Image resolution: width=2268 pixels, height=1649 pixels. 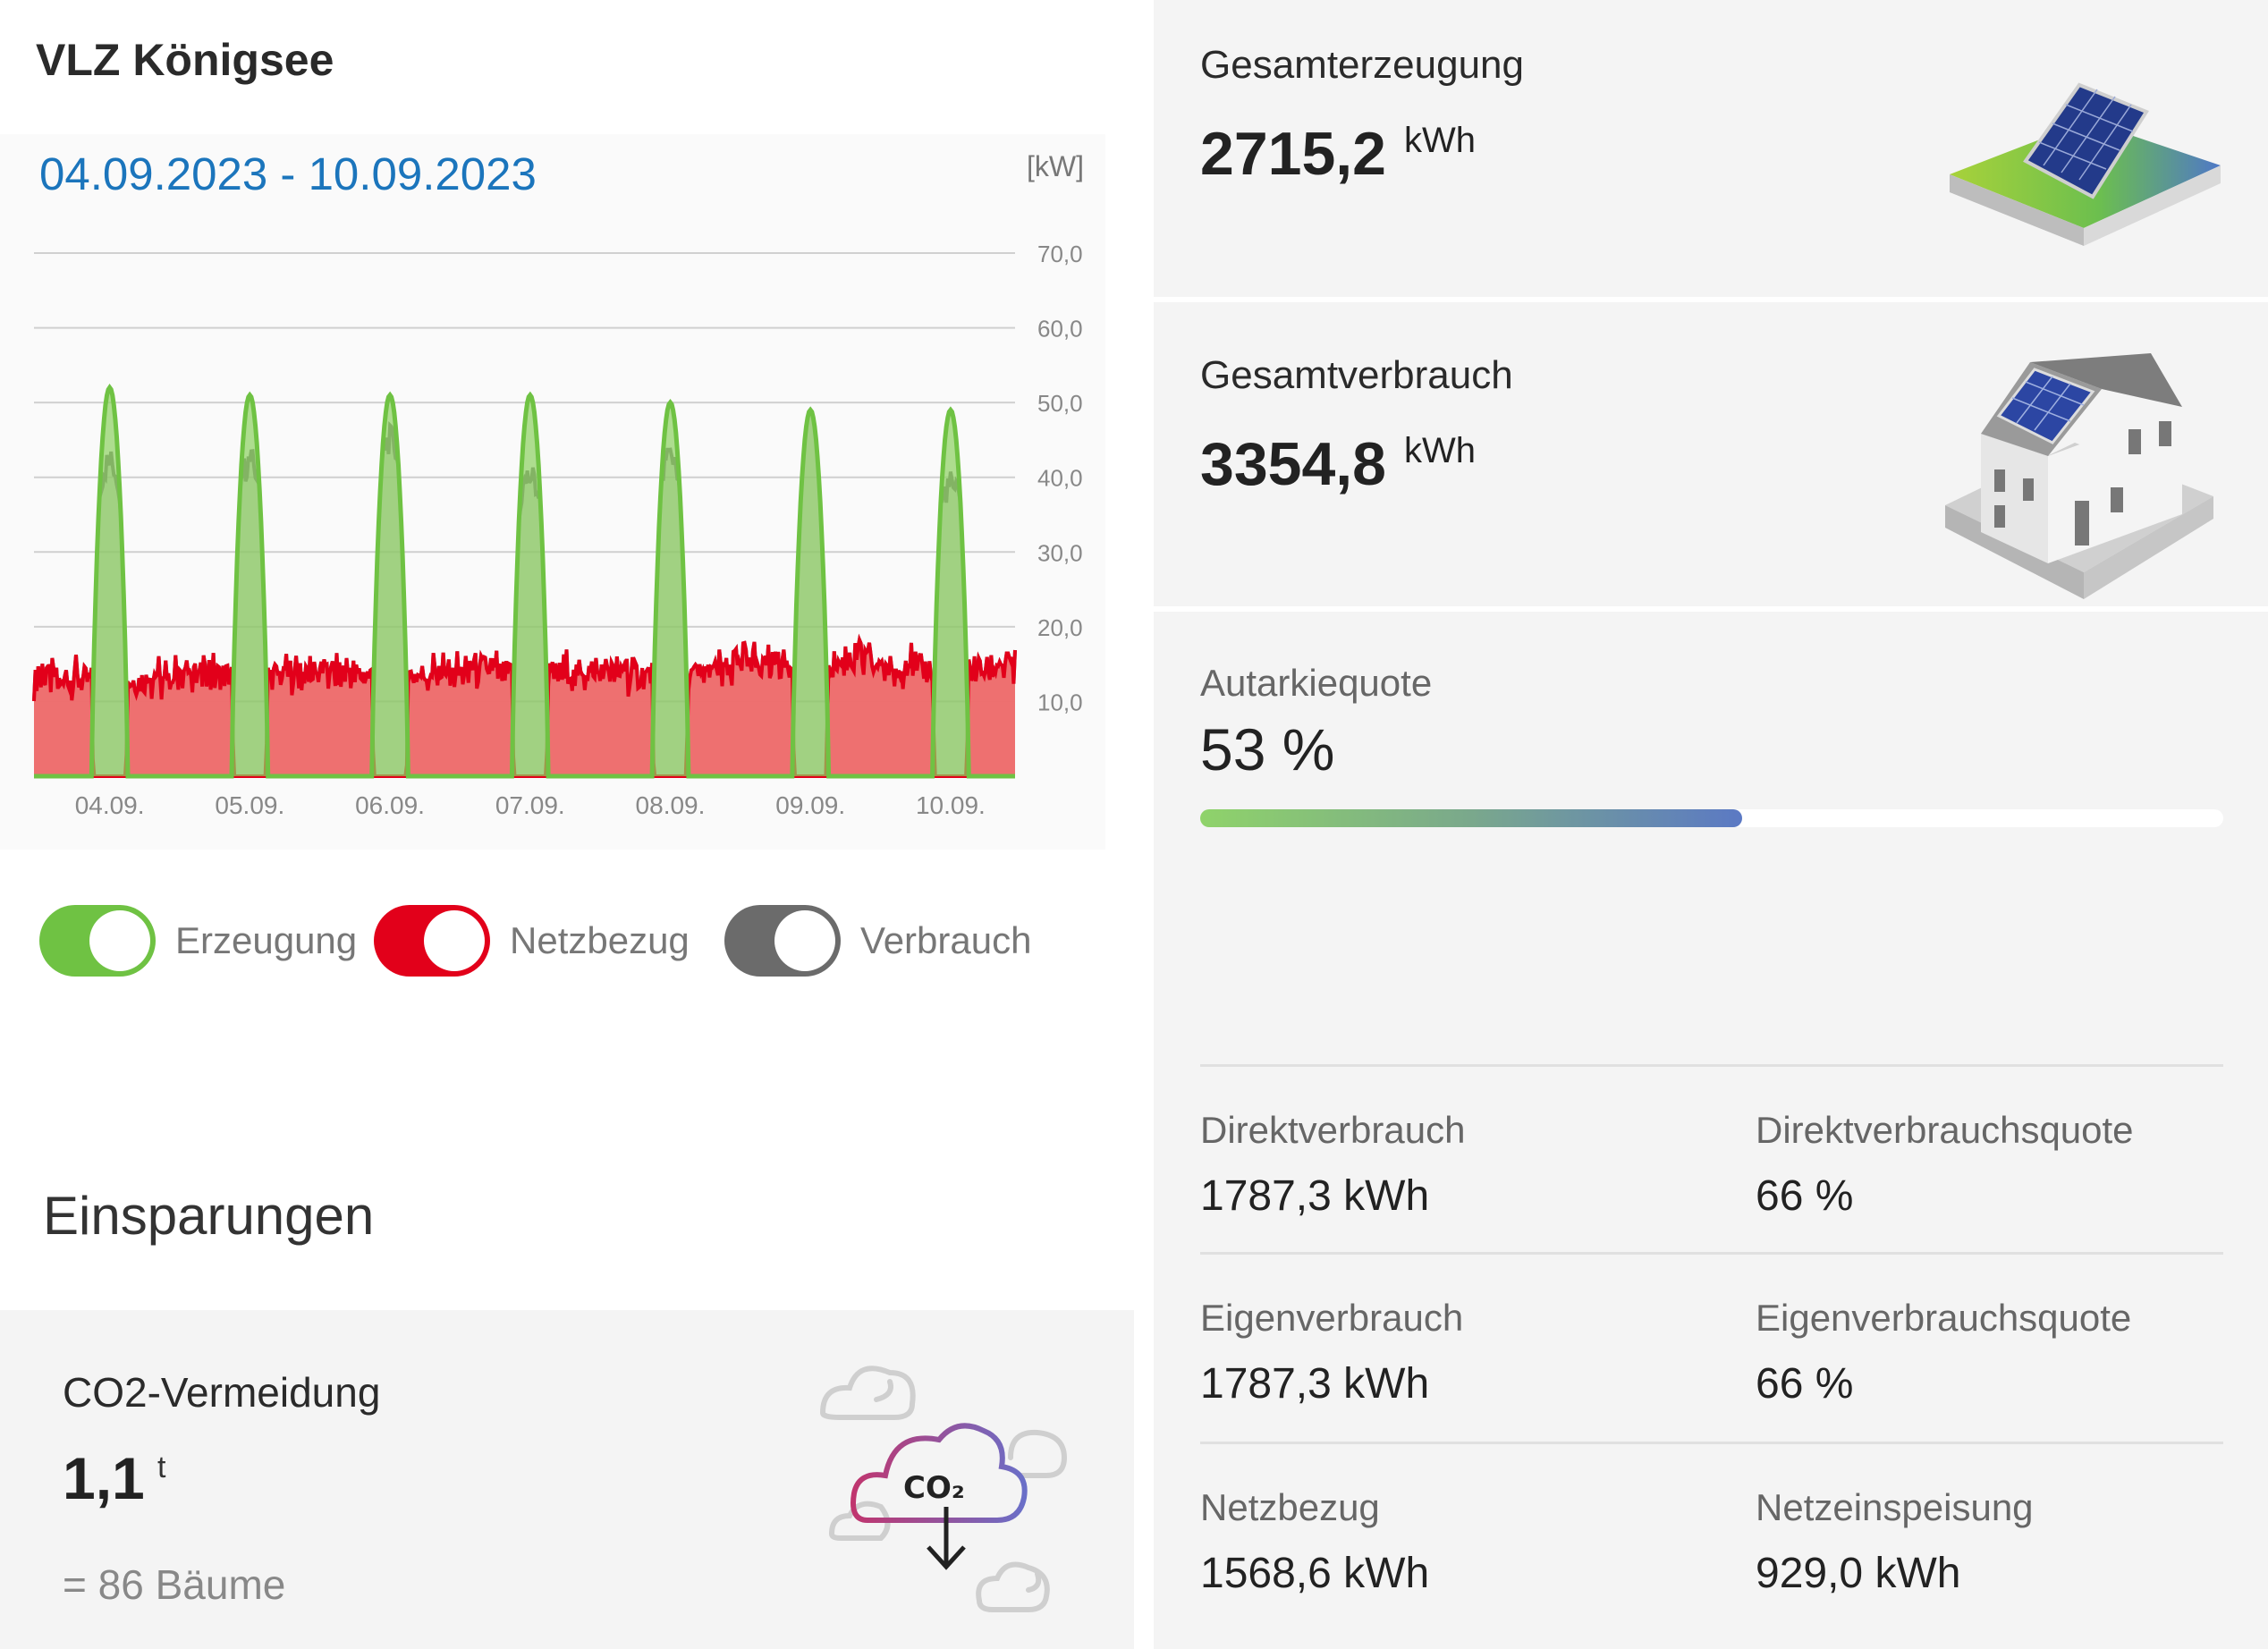 I want to click on series-erzeugung-area, so click(x=524, y=582).